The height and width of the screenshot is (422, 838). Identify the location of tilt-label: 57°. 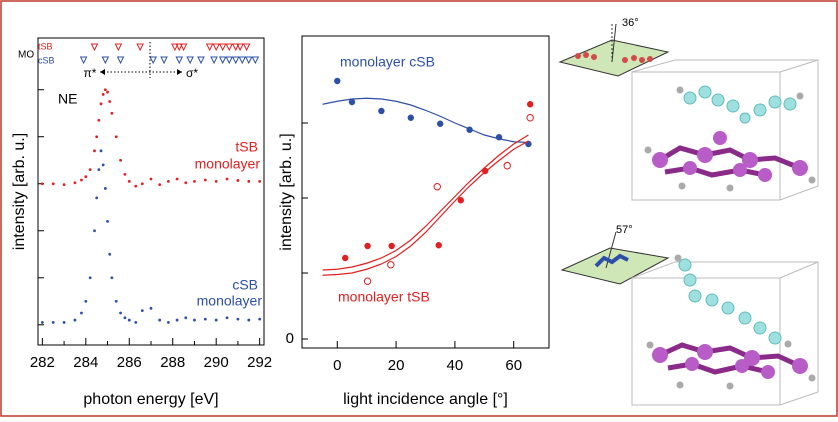
(624, 230).